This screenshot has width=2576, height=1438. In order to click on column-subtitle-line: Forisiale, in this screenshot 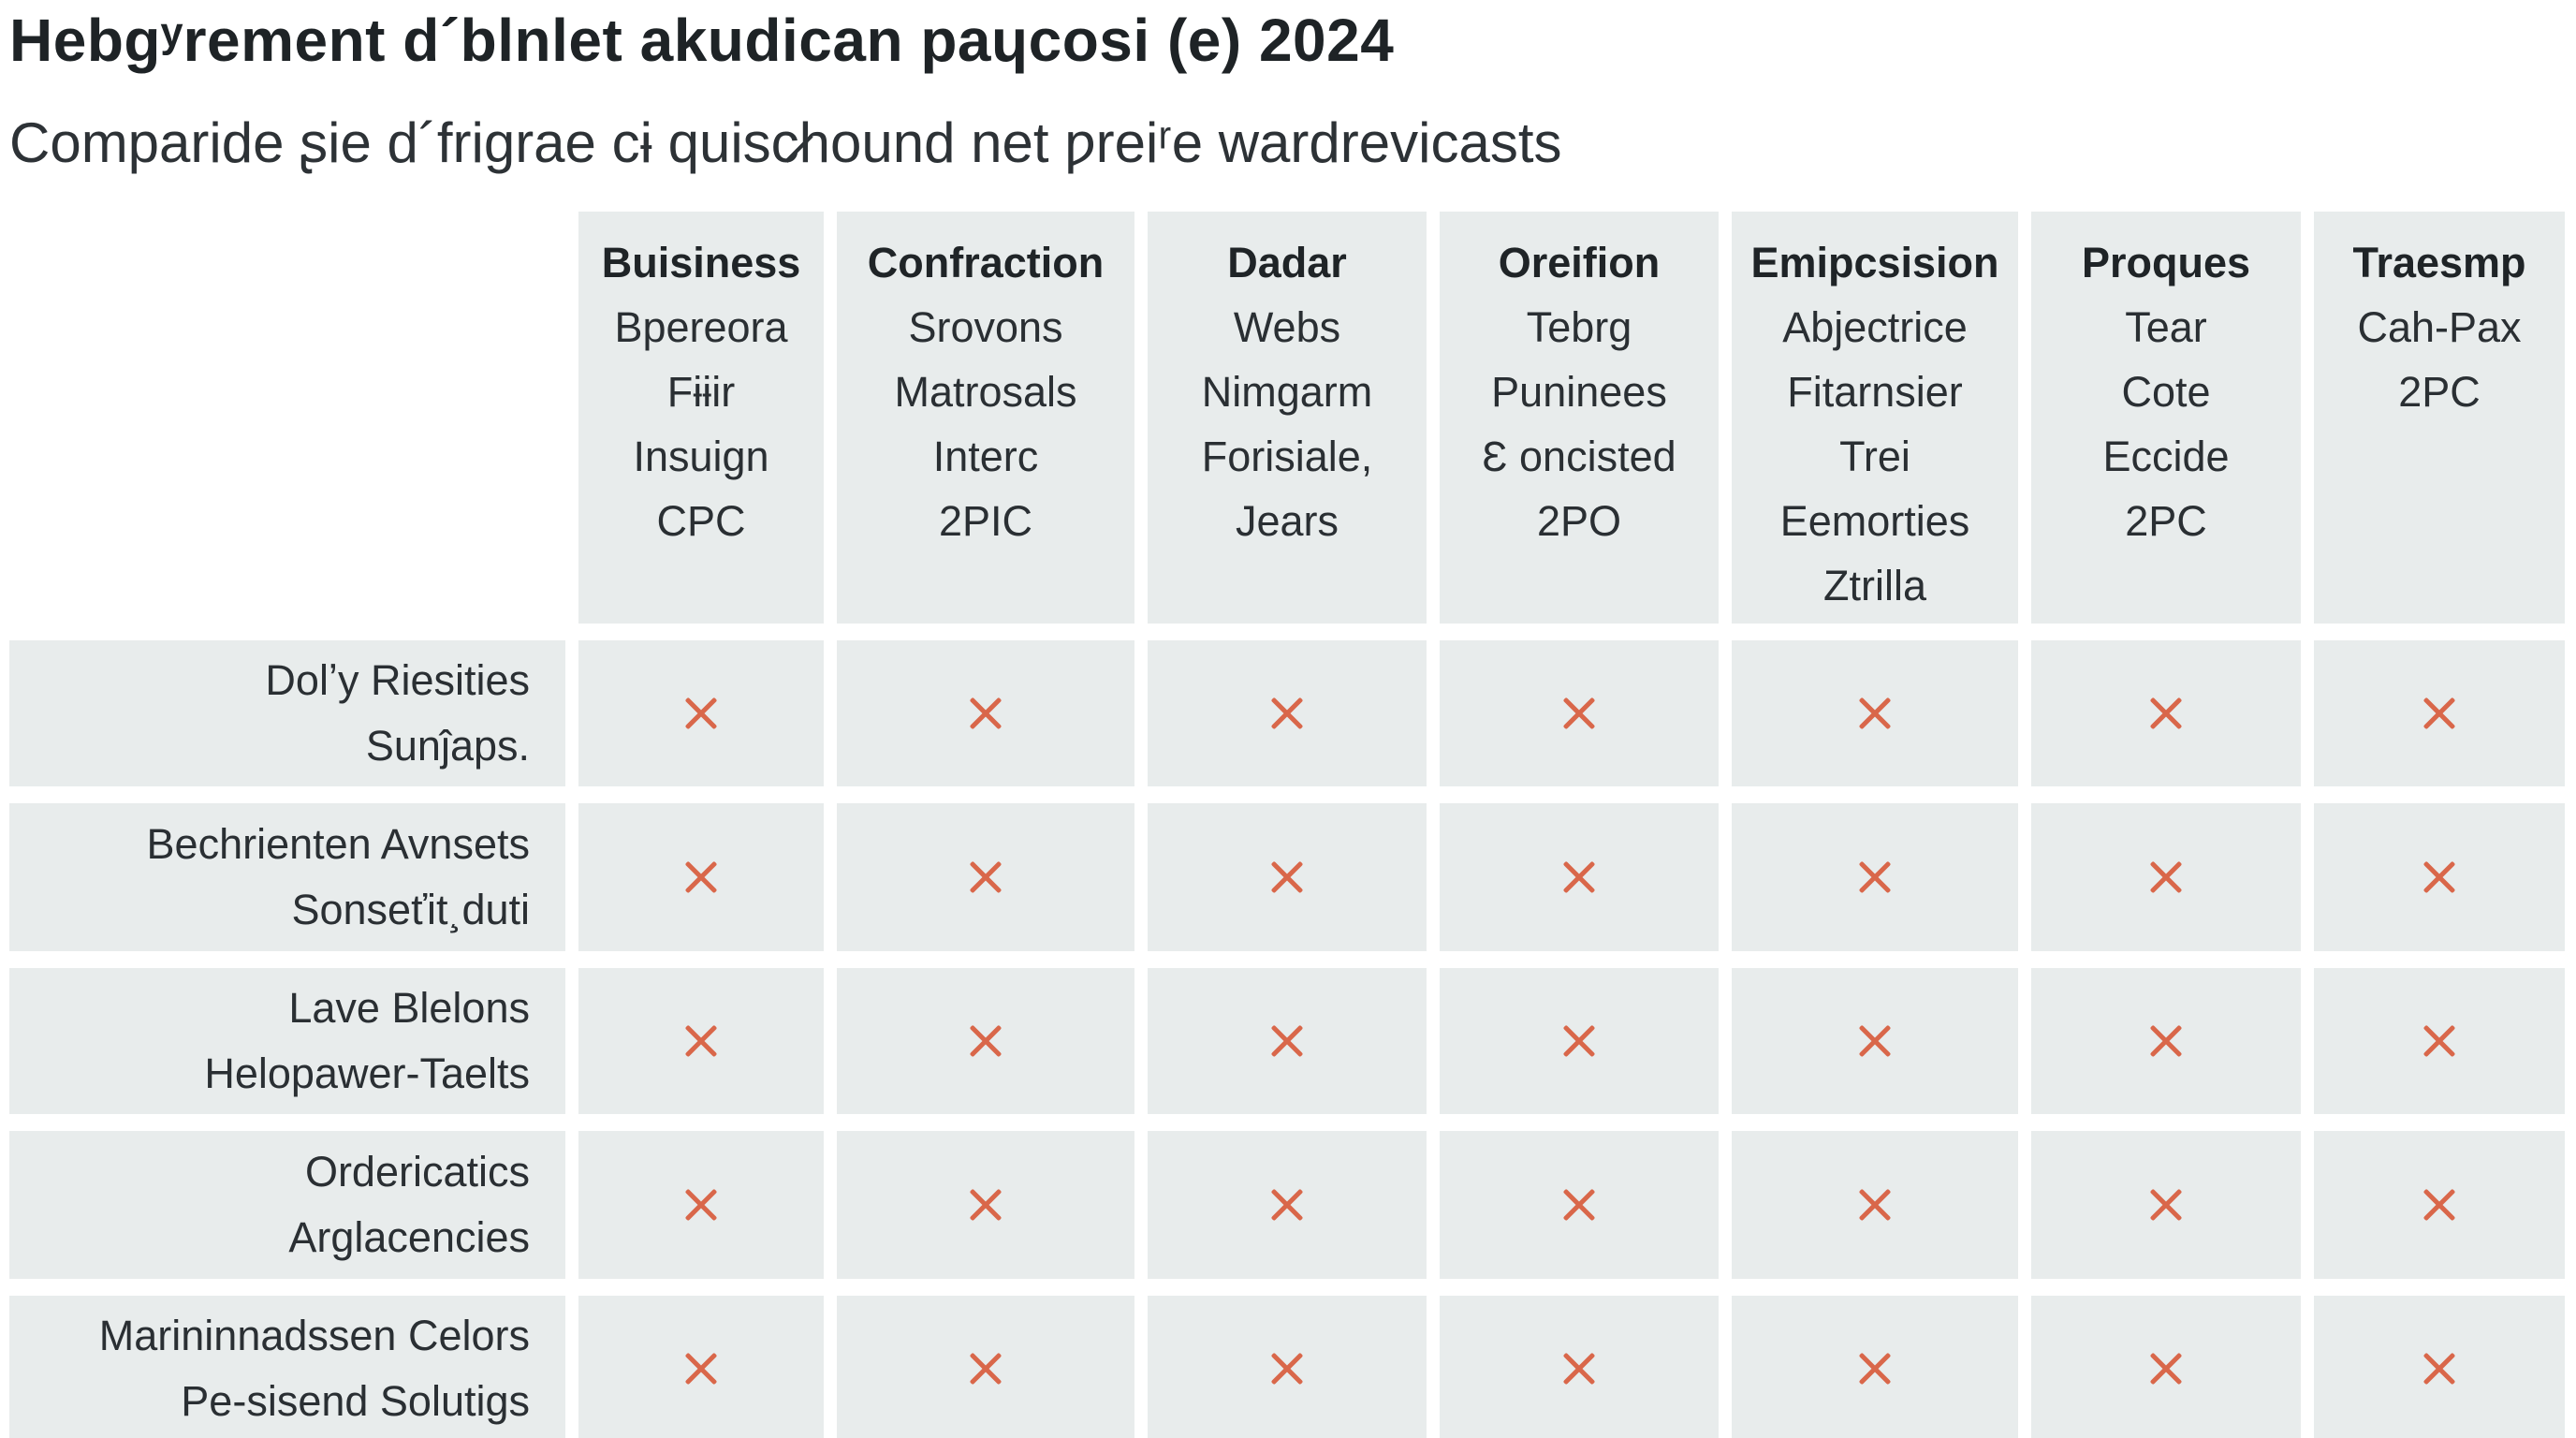, I will do `click(1287, 456)`.